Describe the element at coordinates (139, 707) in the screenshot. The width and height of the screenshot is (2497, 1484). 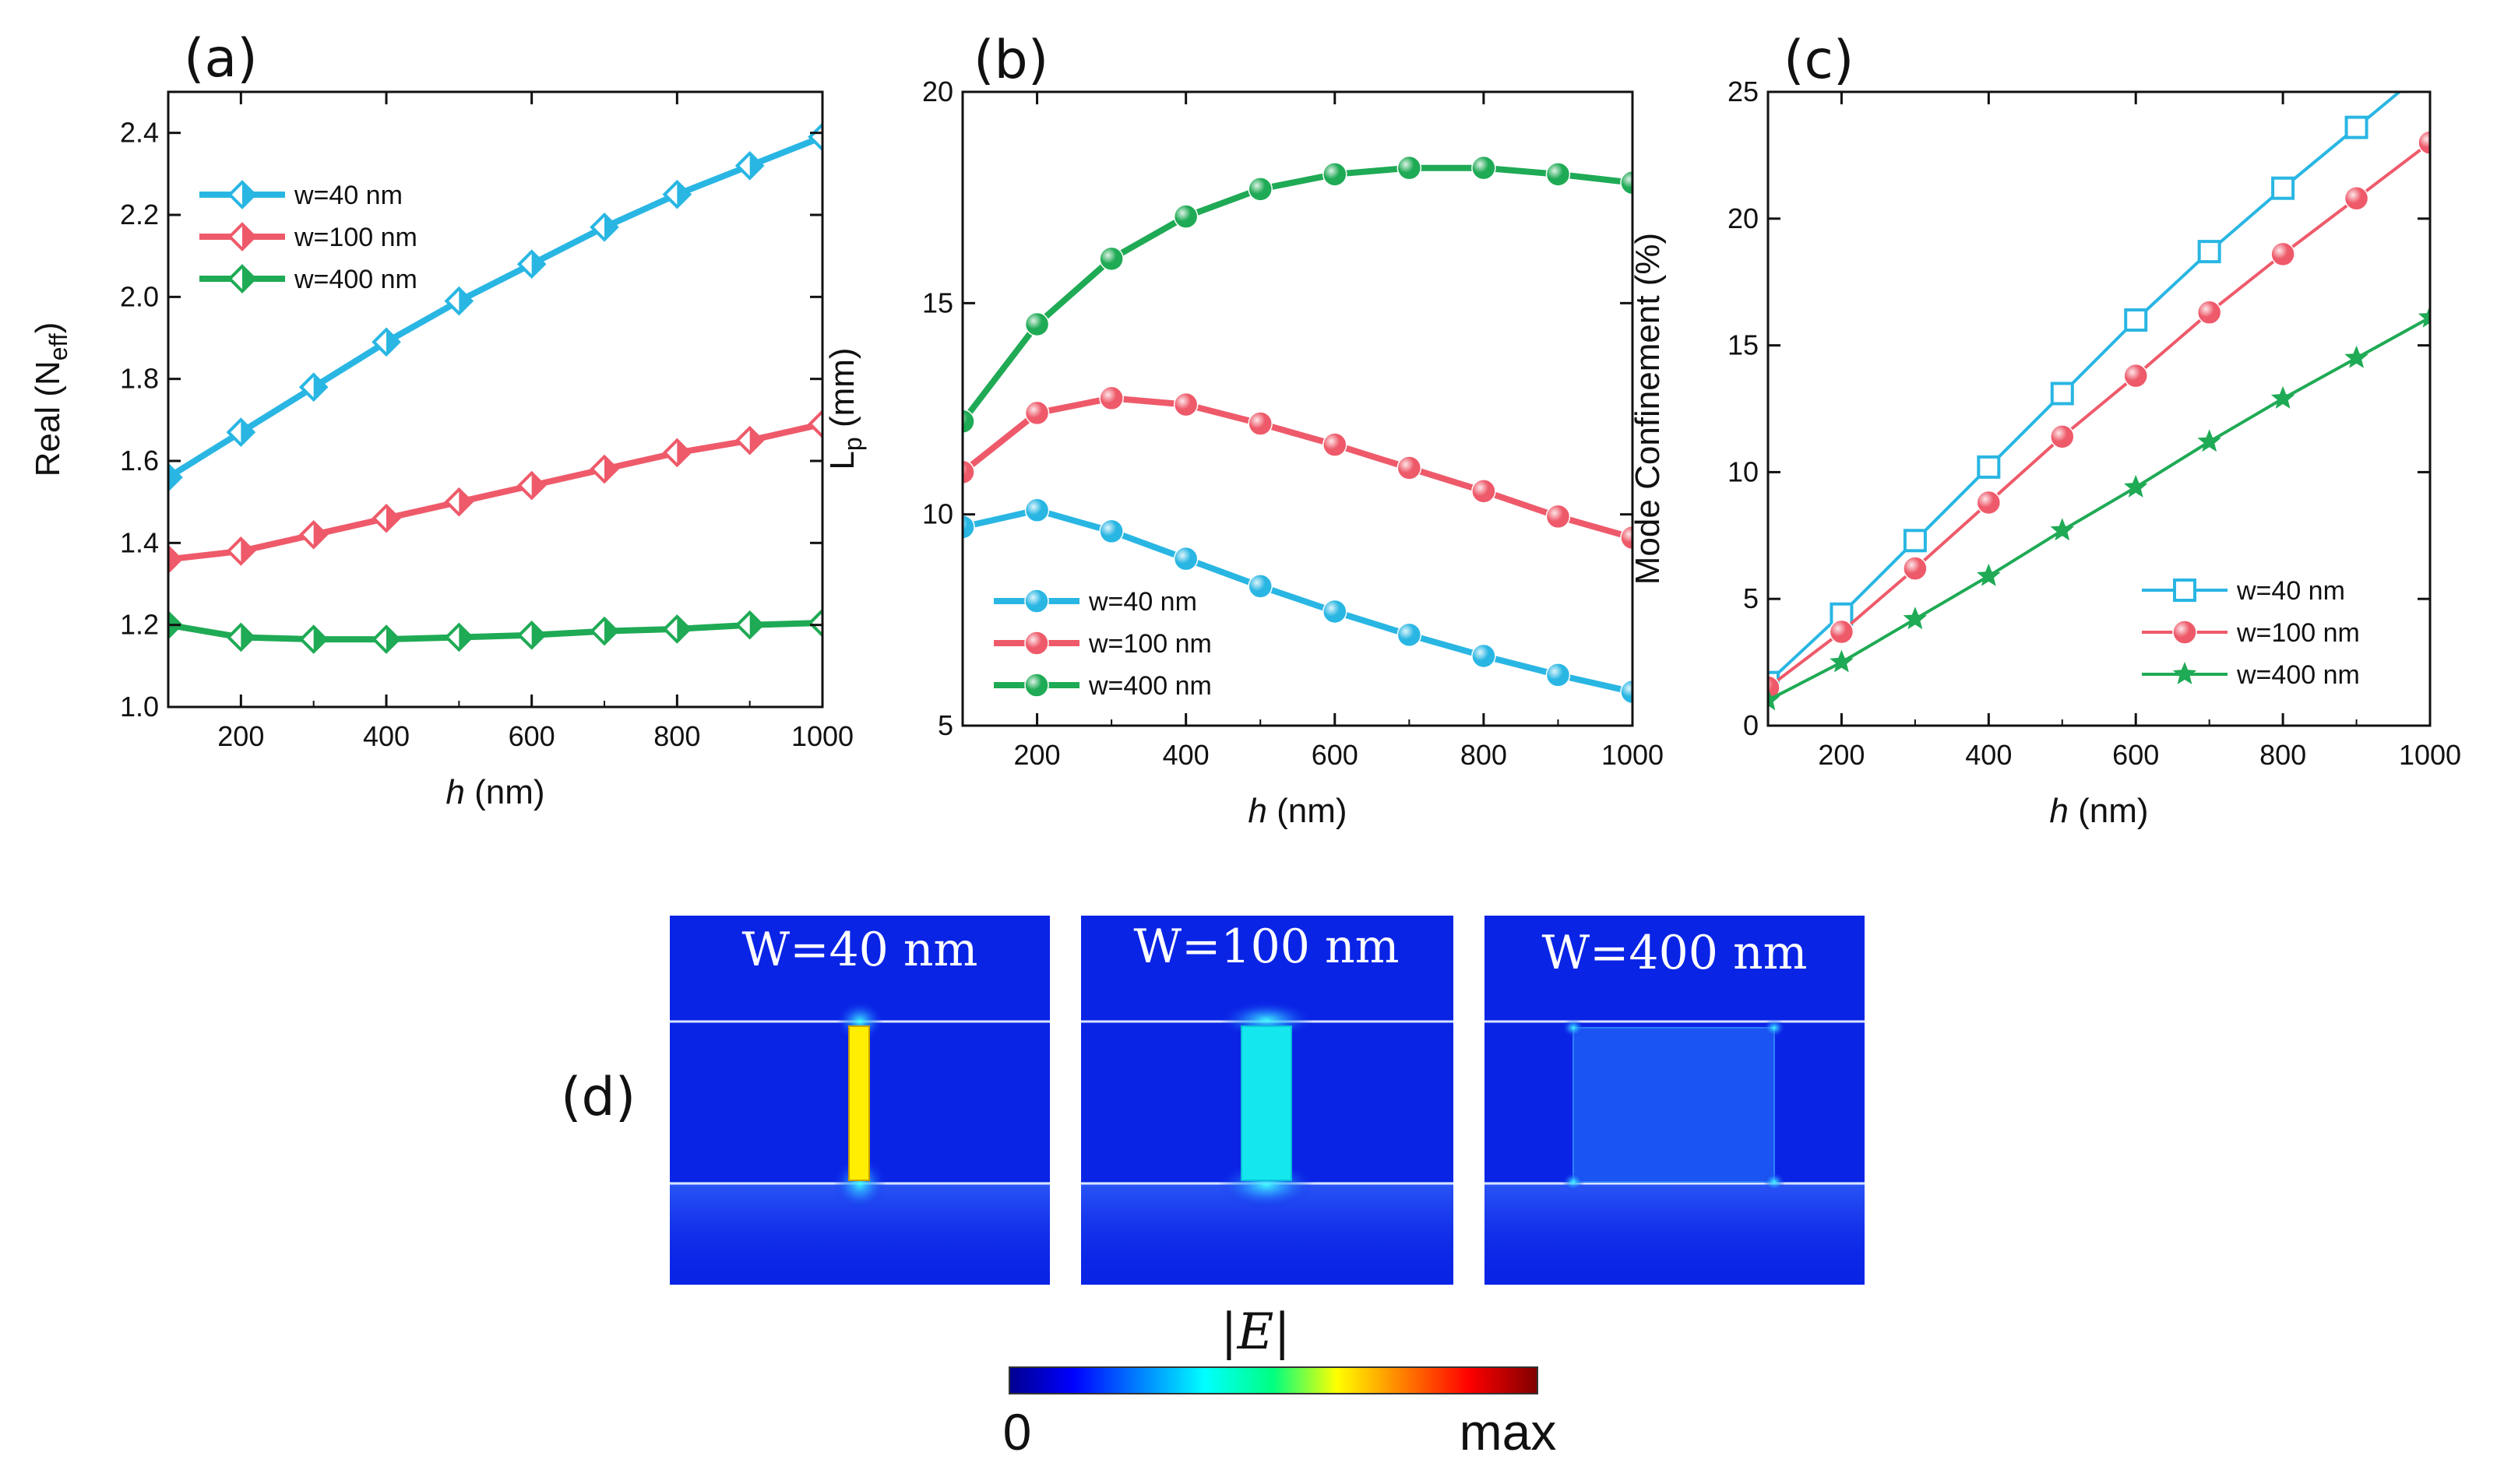
I see `y-tick-label: 1.0` at that location.